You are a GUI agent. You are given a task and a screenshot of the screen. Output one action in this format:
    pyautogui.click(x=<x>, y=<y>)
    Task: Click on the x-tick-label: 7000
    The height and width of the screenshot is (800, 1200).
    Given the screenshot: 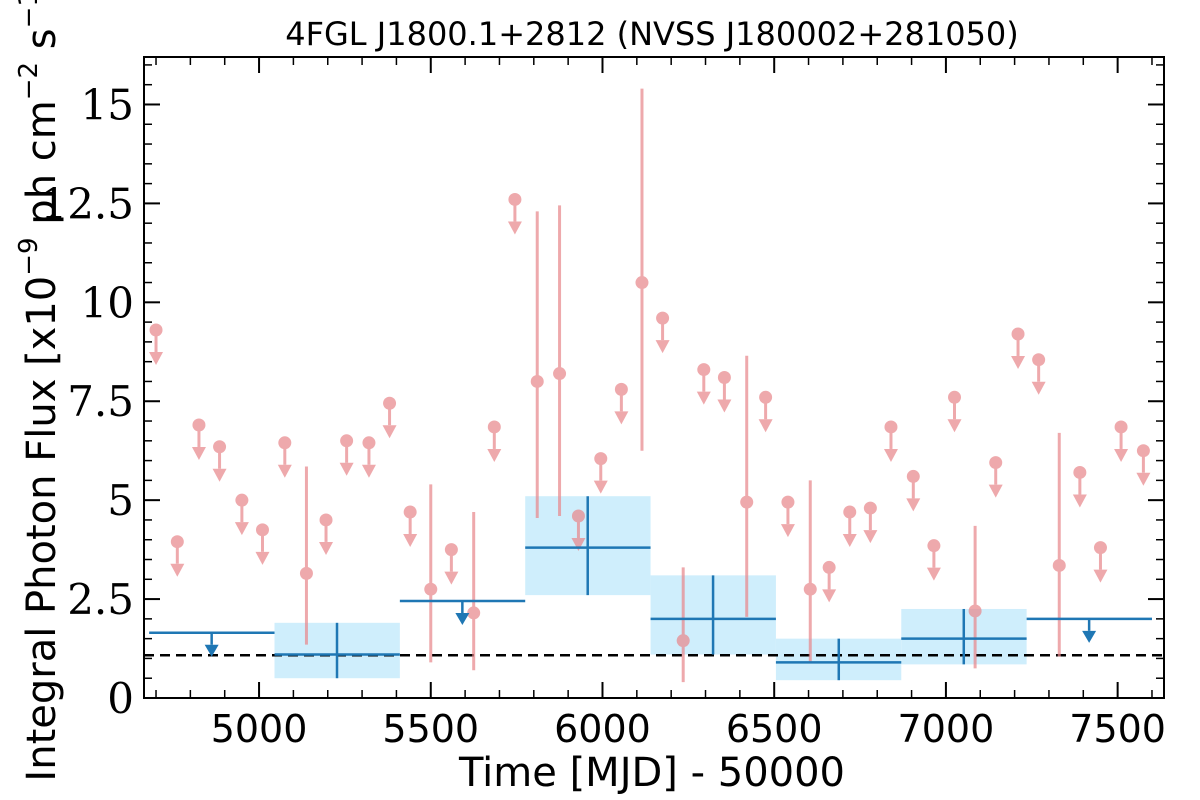 What is the action you would take?
    pyautogui.click(x=946, y=729)
    